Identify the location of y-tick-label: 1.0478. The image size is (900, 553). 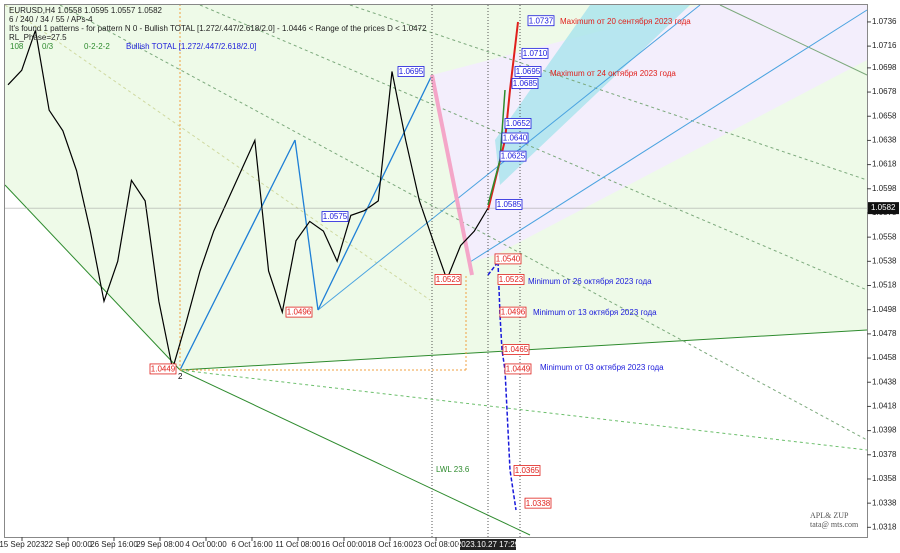
(884, 333).